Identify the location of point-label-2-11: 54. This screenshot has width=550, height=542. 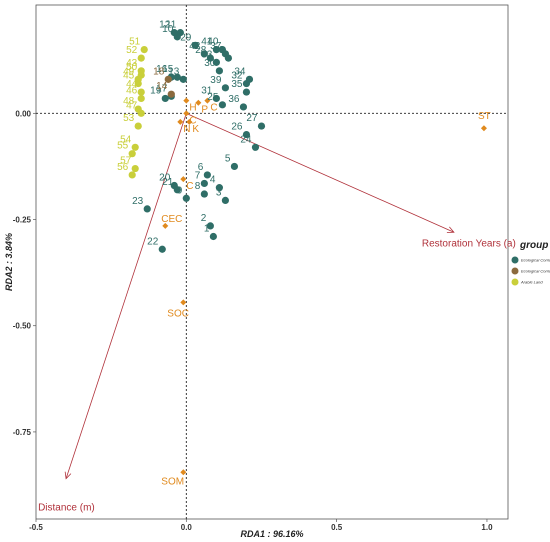
(126, 139).